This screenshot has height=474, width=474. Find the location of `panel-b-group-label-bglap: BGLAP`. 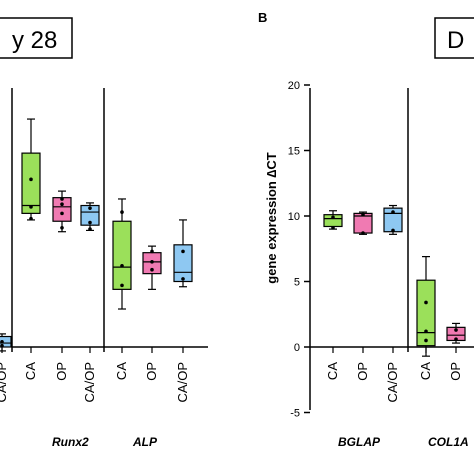

panel-b-group-label-bglap: BGLAP is located at coordinates (359, 442).